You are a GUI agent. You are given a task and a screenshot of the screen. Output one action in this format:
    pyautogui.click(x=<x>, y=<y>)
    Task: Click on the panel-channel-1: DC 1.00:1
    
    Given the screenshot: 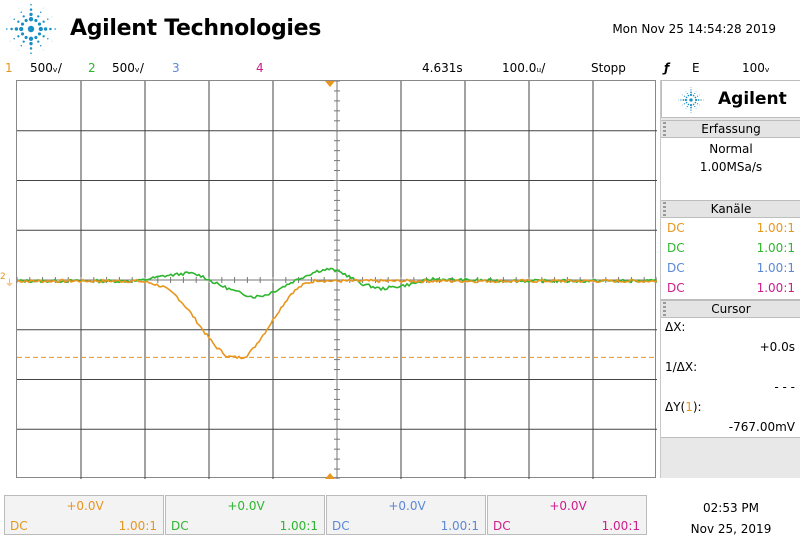 What is the action you would take?
    pyautogui.click(x=731, y=228)
    